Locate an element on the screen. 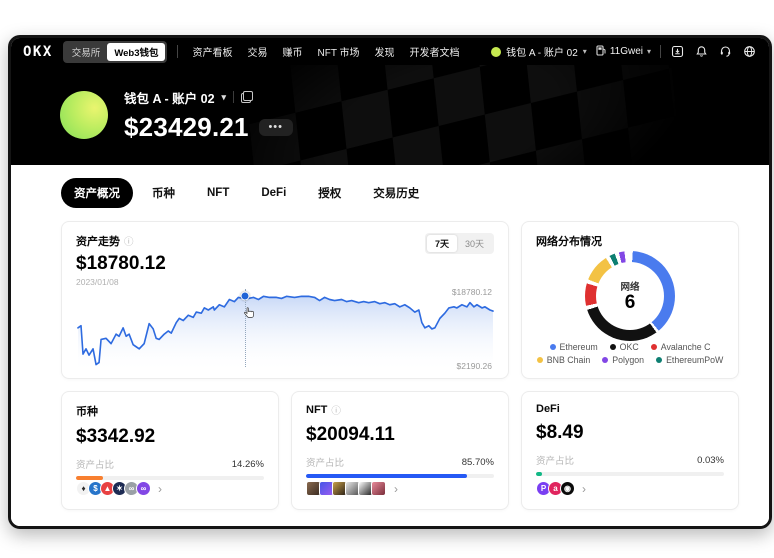 The image size is (774, 558). asset-card-value: $8.49 is located at coordinates (560, 432).